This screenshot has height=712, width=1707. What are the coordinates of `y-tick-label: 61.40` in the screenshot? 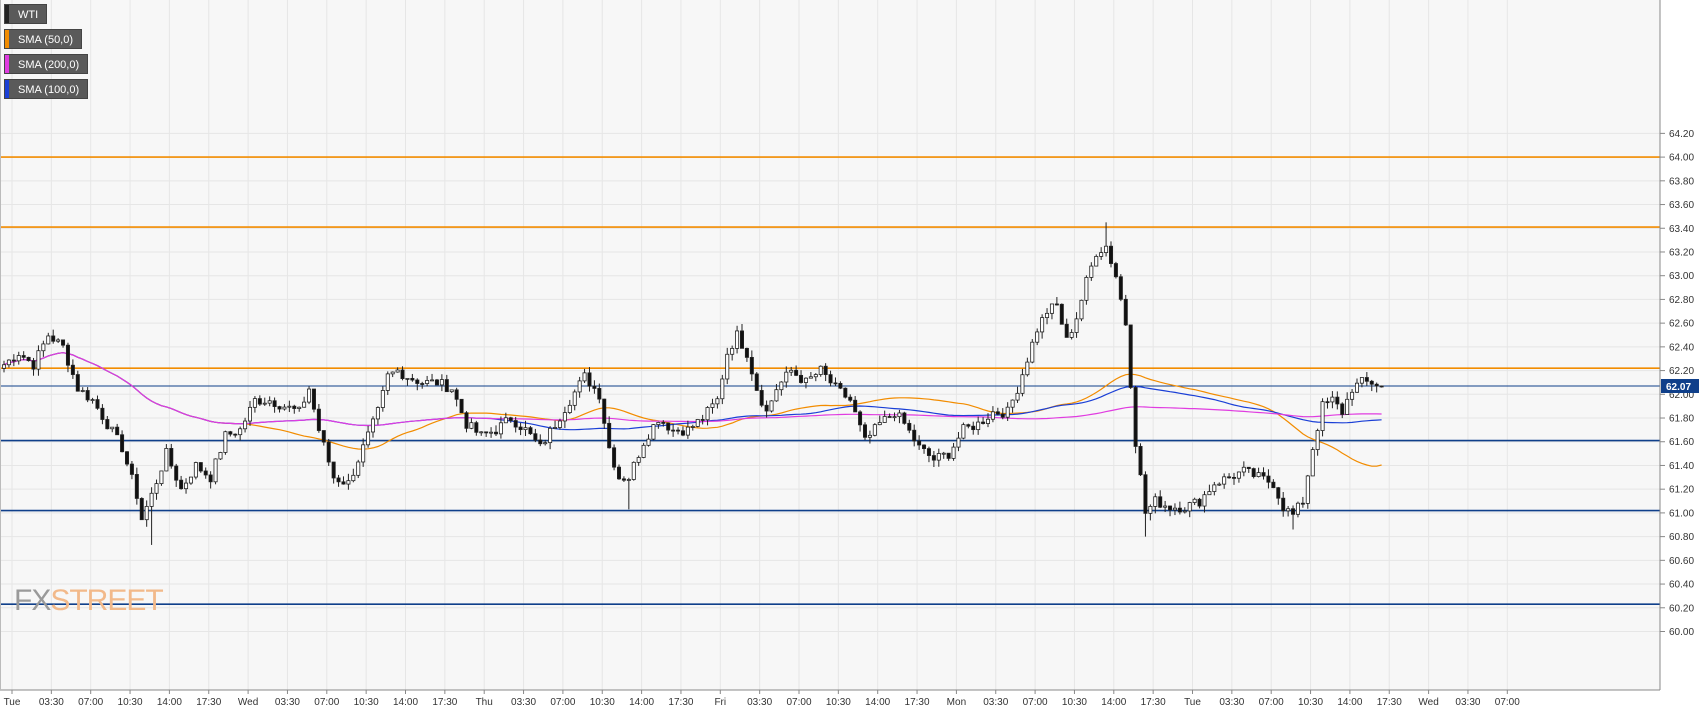 It's located at (1681, 466).